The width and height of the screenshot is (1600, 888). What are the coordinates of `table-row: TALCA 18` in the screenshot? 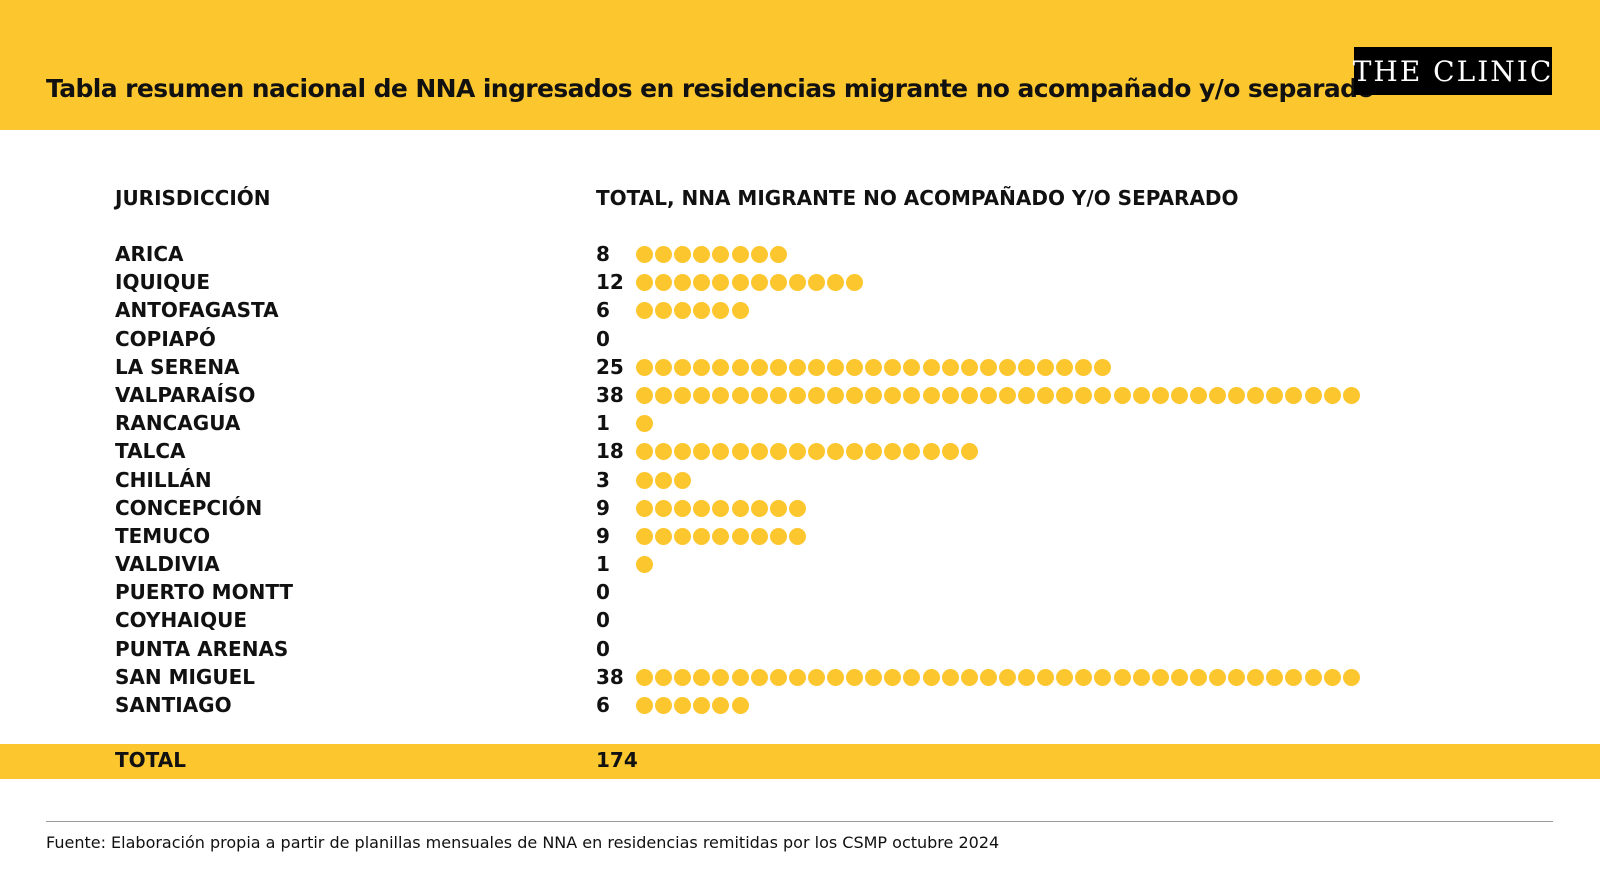 It's located at (800, 451).